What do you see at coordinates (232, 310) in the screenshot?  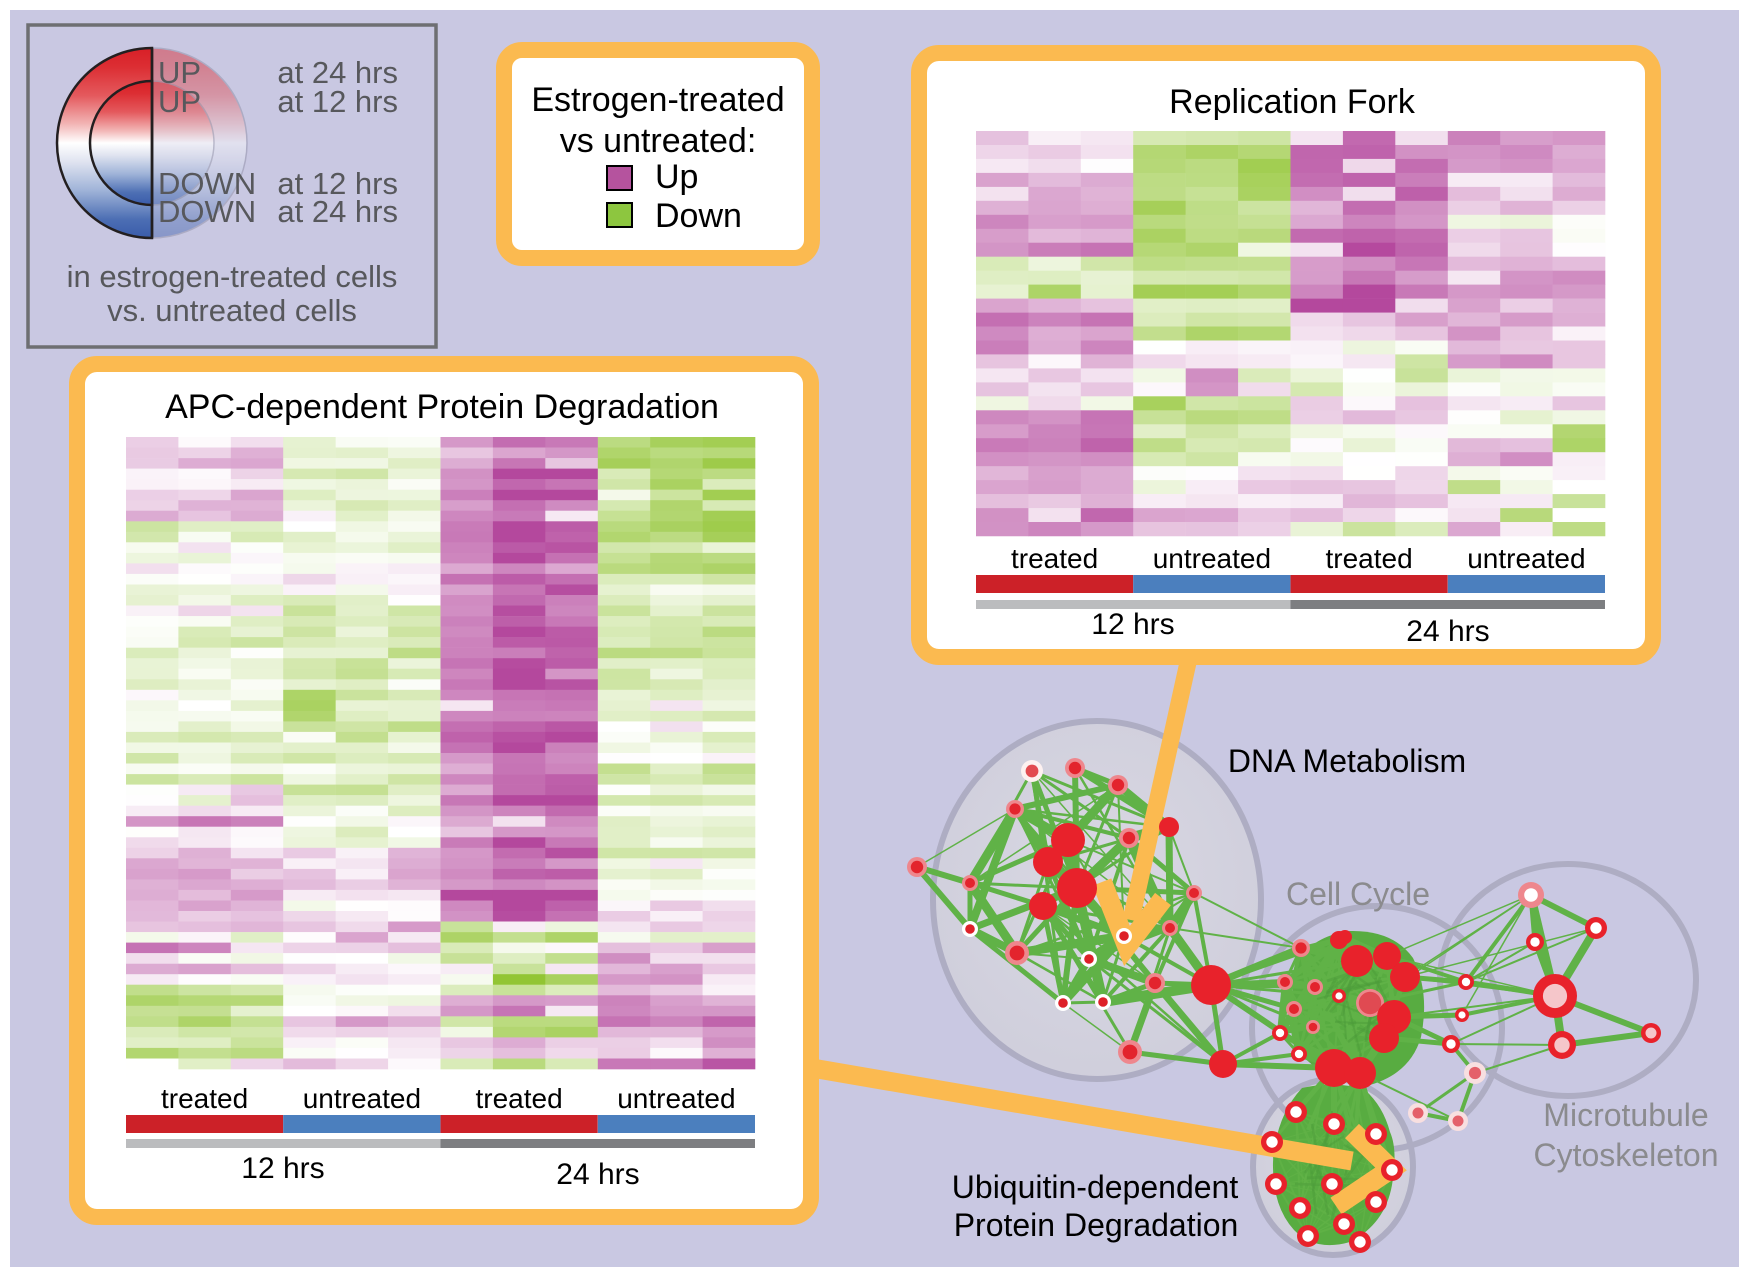 I see `svg-text: vs. untreated cells` at bounding box center [232, 310].